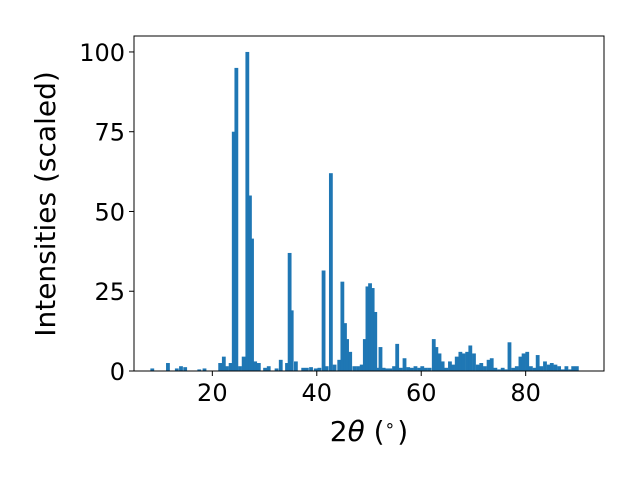 The height and width of the screenshot is (480, 640). I want to click on x-axis-label-symbol: θ, so click(356, 431).